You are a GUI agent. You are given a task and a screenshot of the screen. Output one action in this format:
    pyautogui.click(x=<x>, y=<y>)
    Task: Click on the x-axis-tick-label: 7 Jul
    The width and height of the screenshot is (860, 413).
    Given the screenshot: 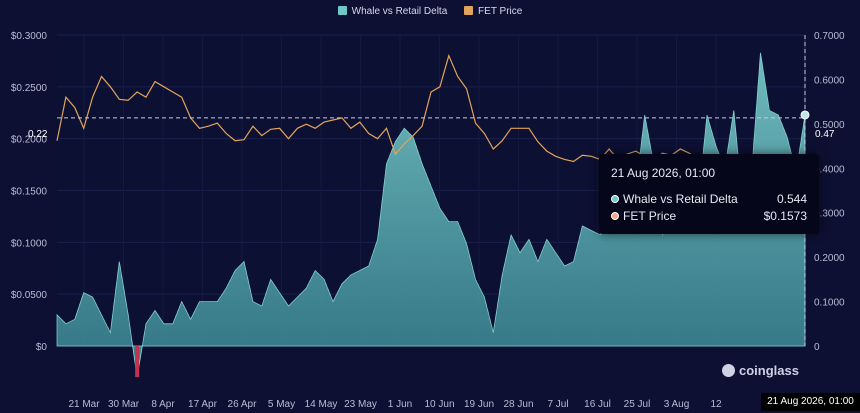 What is the action you would take?
    pyautogui.click(x=557, y=404)
    